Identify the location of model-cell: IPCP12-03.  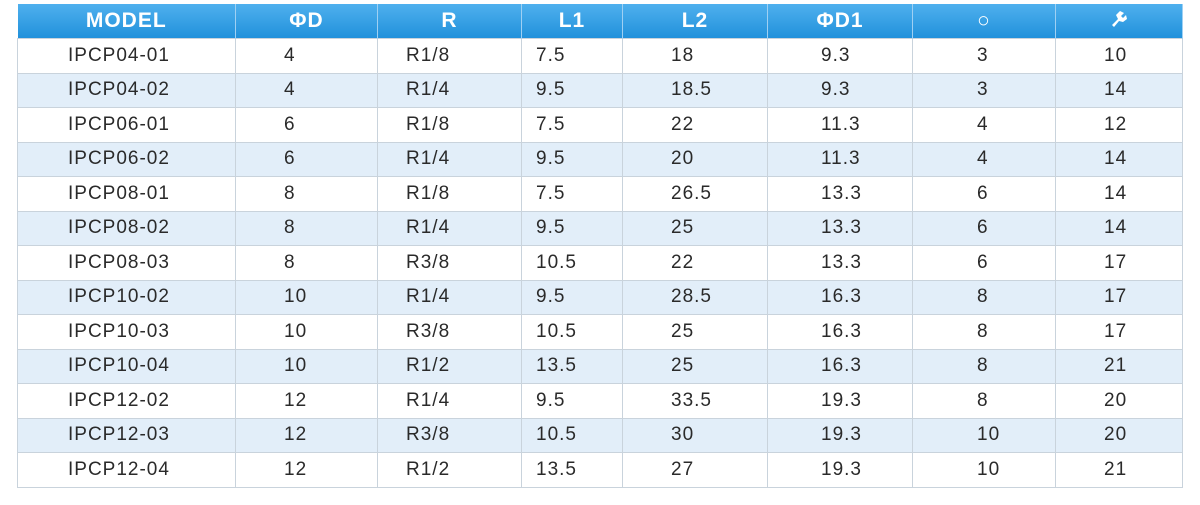
(126, 435).